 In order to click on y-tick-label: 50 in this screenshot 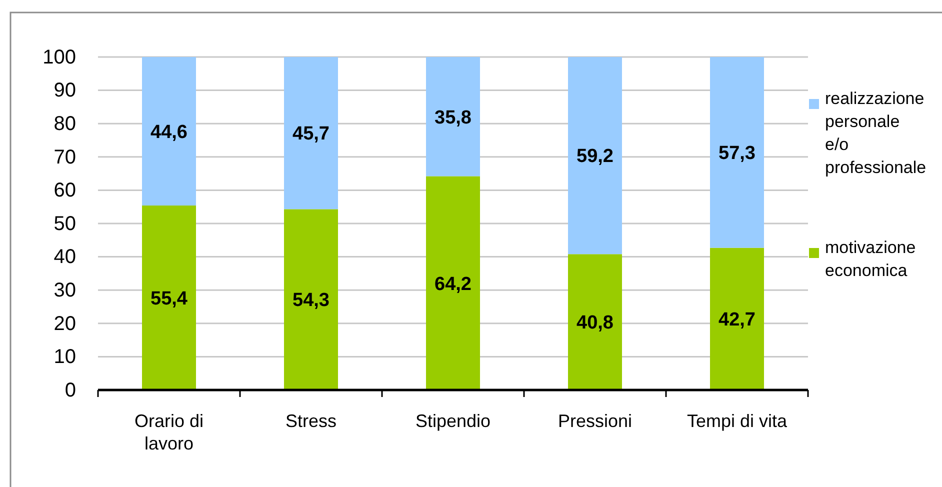, I will do `click(65, 223)`.